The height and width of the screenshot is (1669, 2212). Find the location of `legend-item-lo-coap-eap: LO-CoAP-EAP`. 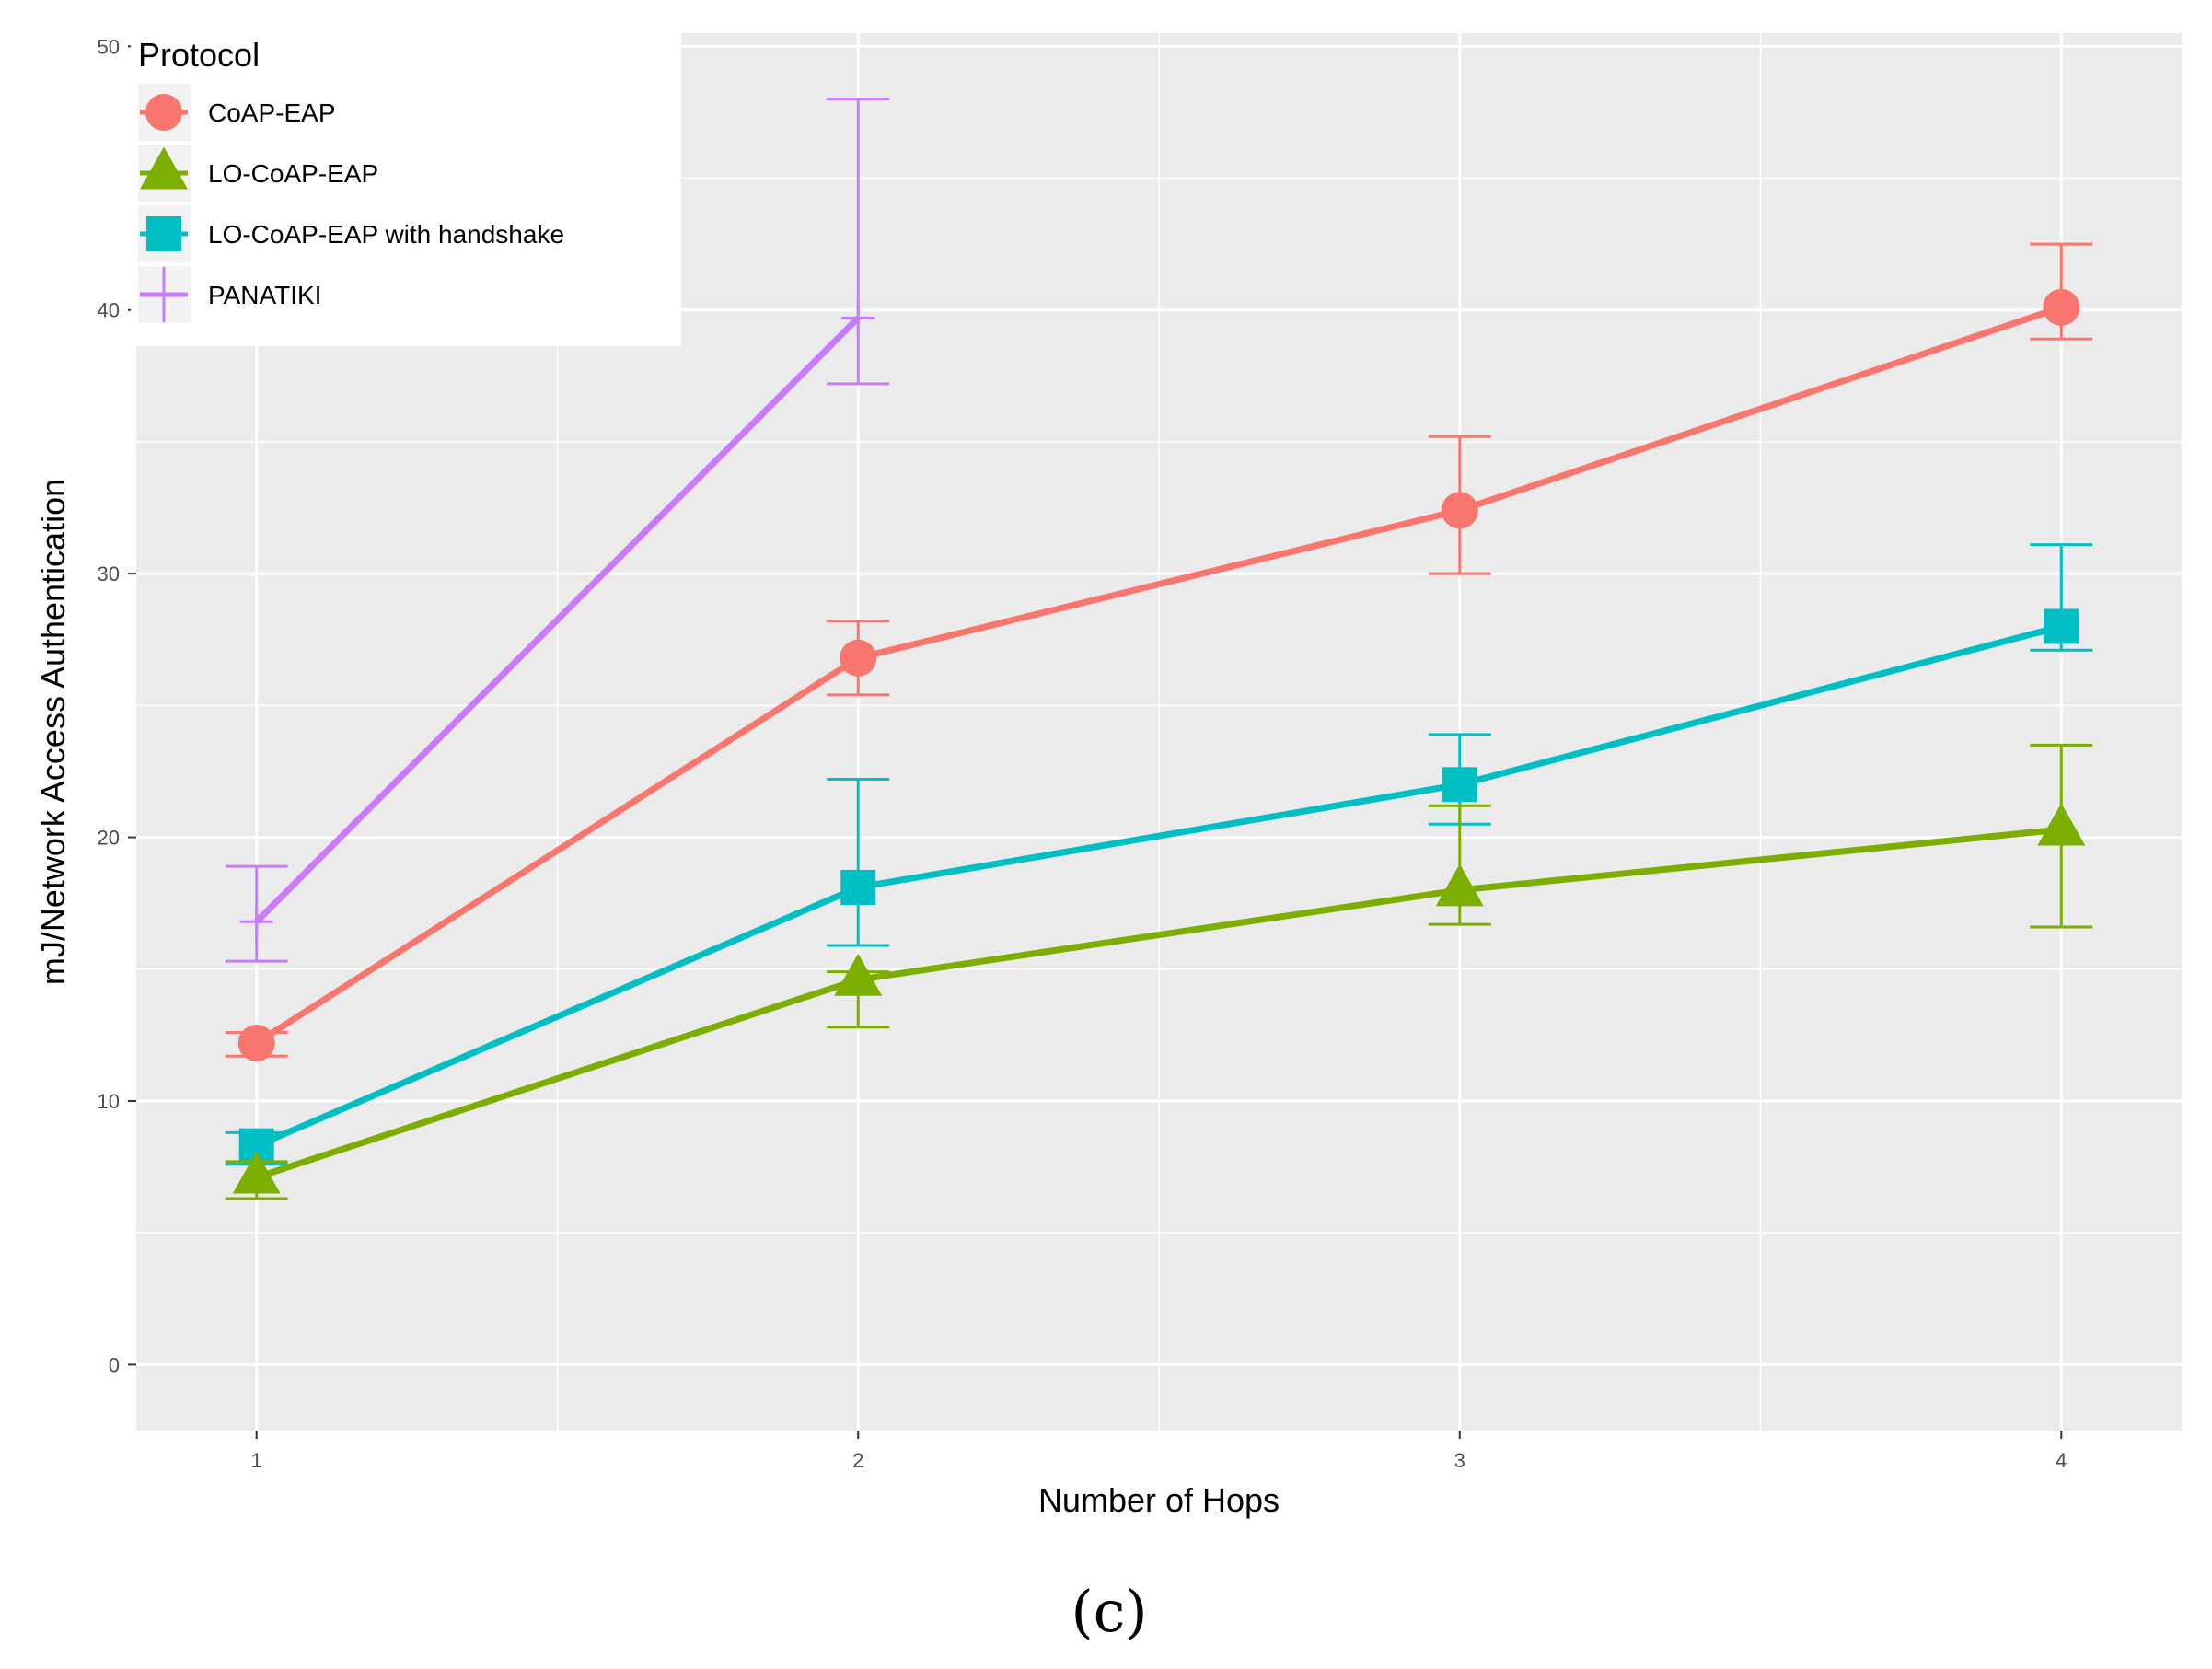

legend-item-lo-coap-eap: LO-CoAP-EAP is located at coordinates (258, 174).